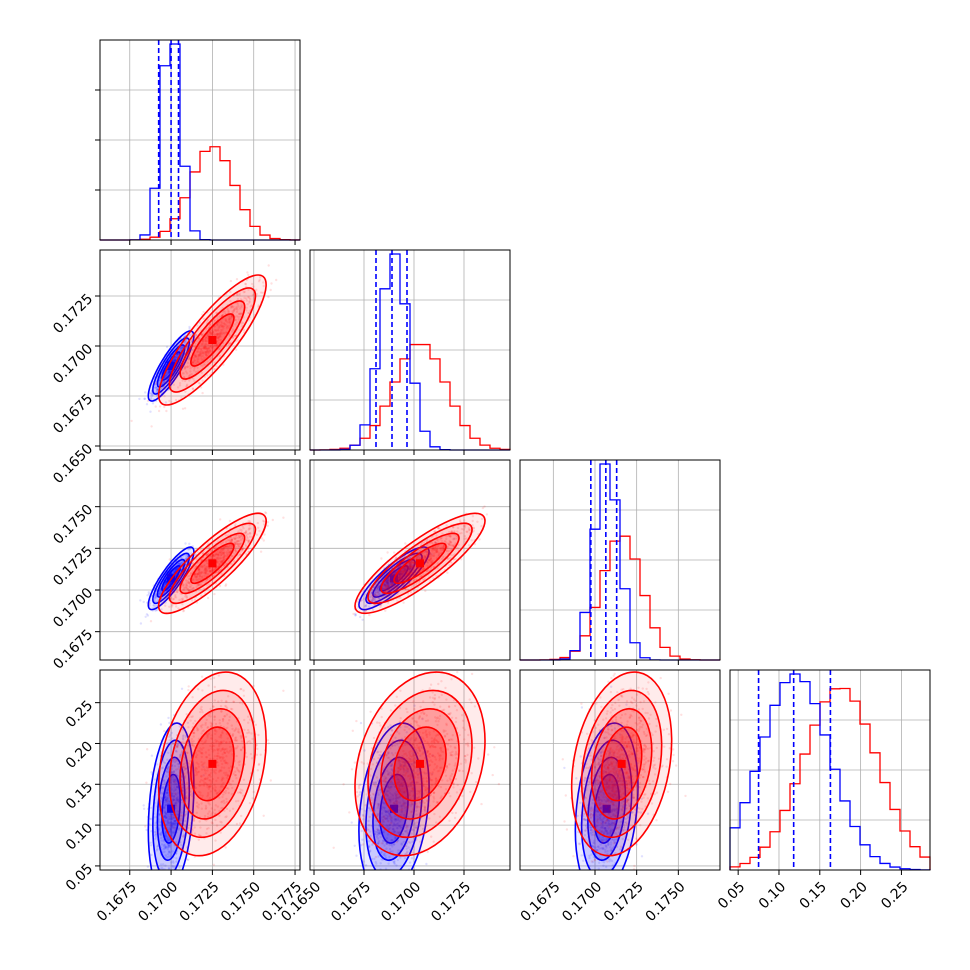 This screenshot has width=970, height=970. What do you see at coordinates (420, 563) in the screenshot?
I see `density-peak` at bounding box center [420, 563].